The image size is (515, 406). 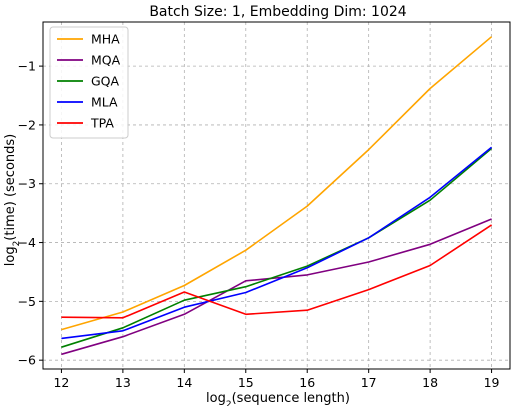 What do you see at coordinates (123, 382) in the screenshot?
I see `x-tick-label: 13` at bounding box center [123, 382].